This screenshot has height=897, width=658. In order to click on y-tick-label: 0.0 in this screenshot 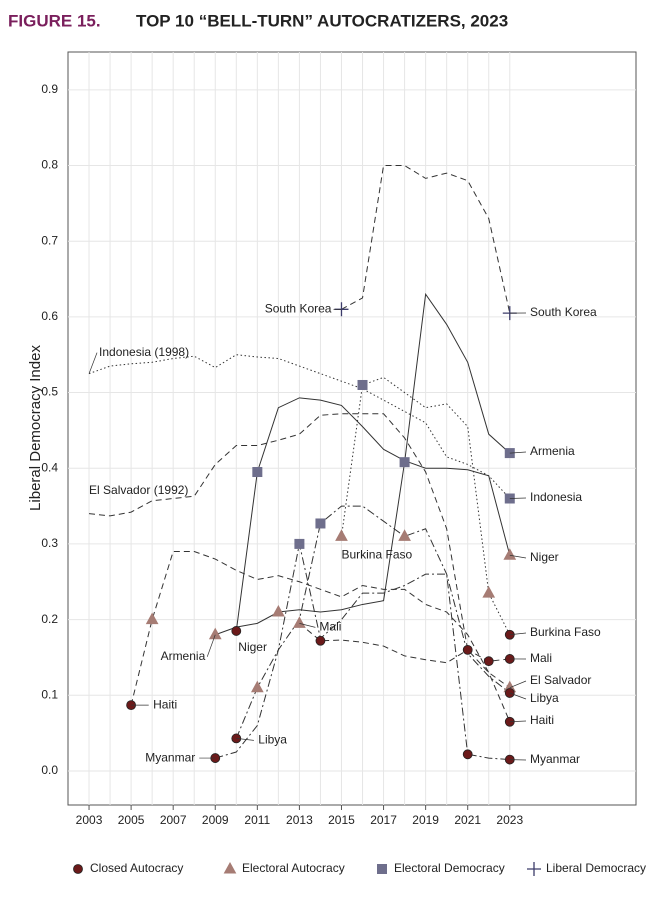, I will do `click(49, 770)`.